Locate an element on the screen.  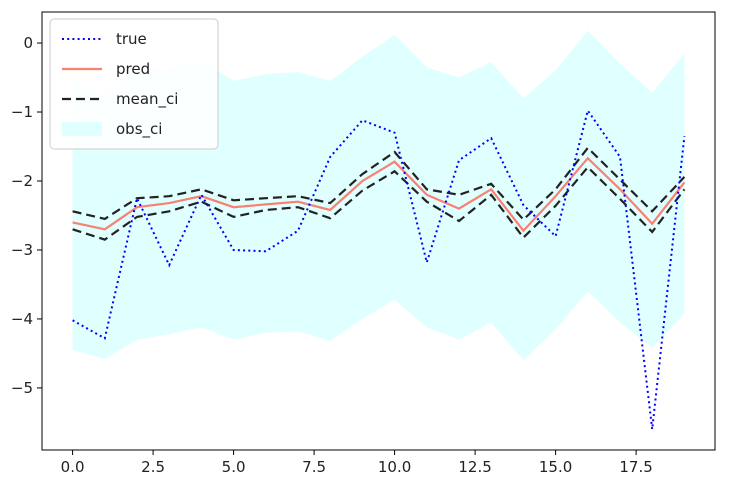
legend-box is located at coordinates (134, 84).